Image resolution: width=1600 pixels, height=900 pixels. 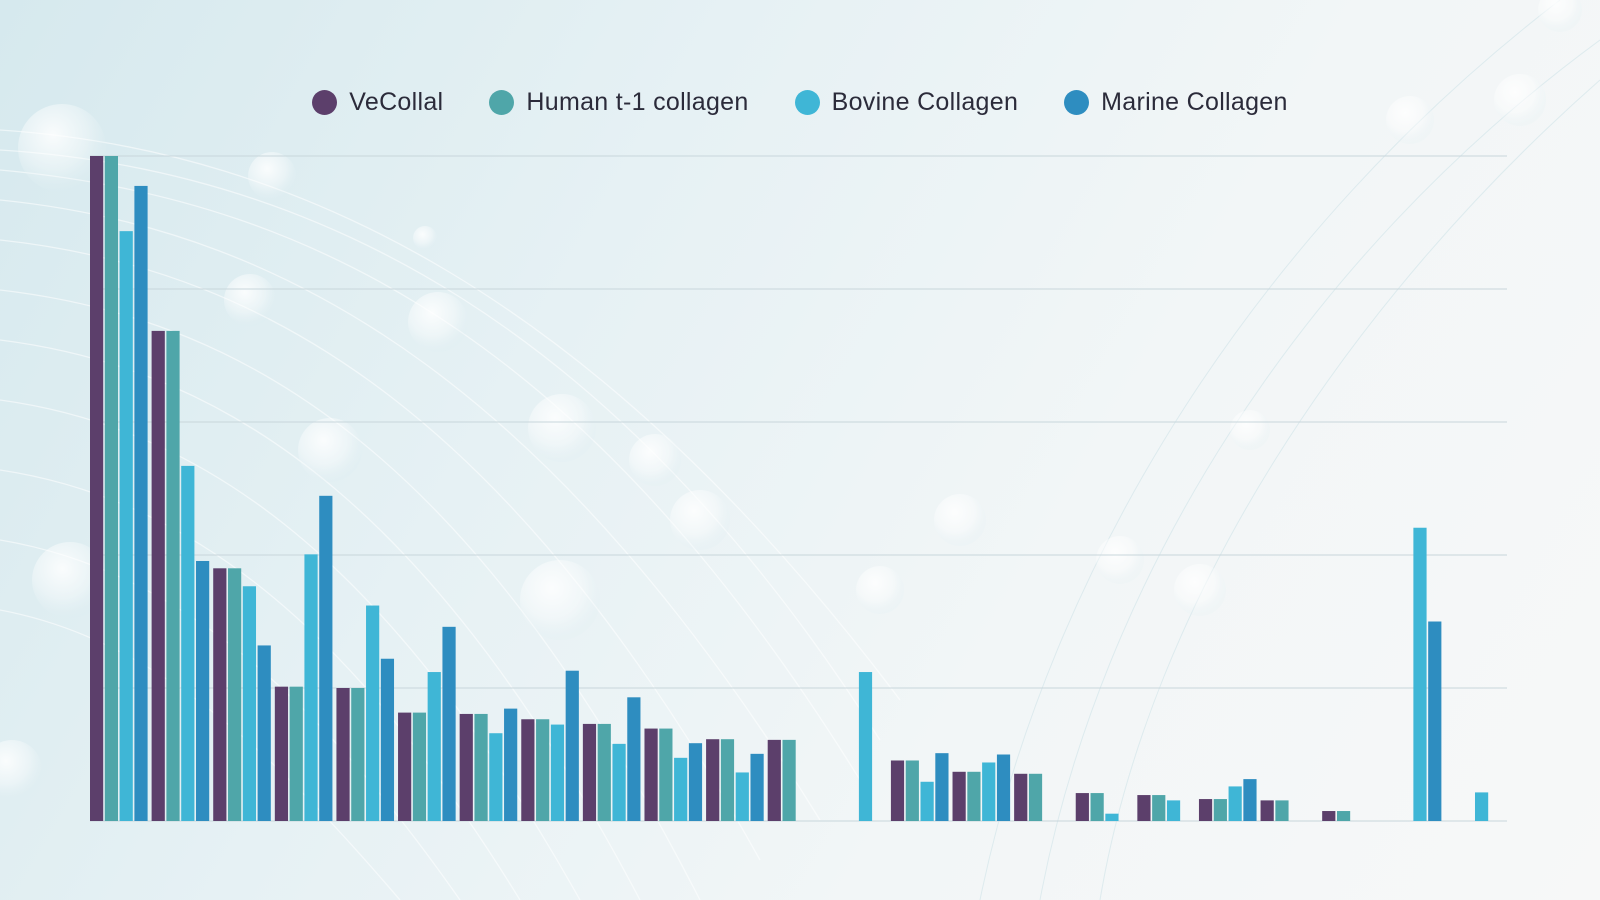 I want to click on legend-label: Bovine Collagen, so click(x=925, y=102).